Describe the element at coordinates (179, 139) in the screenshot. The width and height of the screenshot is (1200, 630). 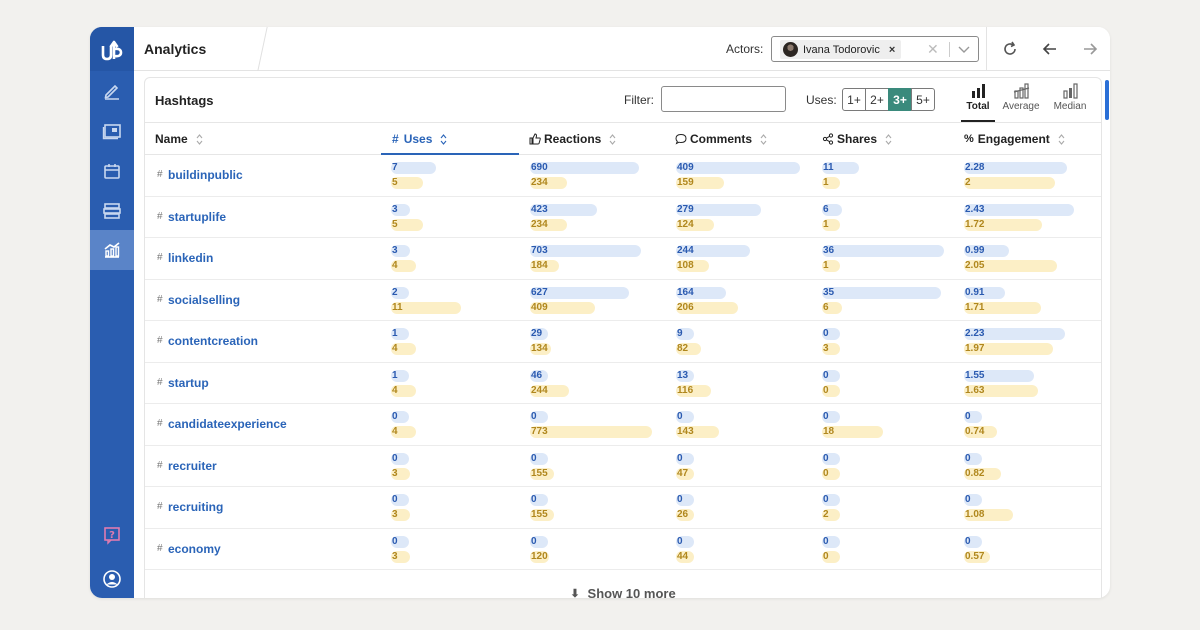
I see `column-header-name: Name` at that location.